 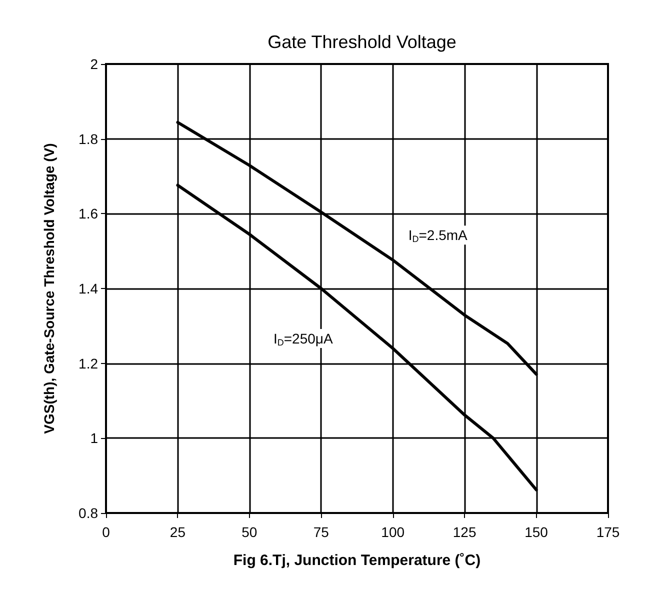 I want to click on x-tick-label: 50, so click(x=250, y=532).